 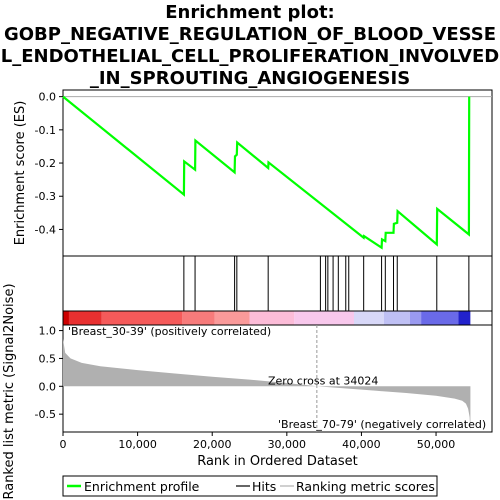 What do you see at coordinates (45, 229) in the screenshot?
I see `es-ytick-label: -0.4` at bounding box center [45, 229].